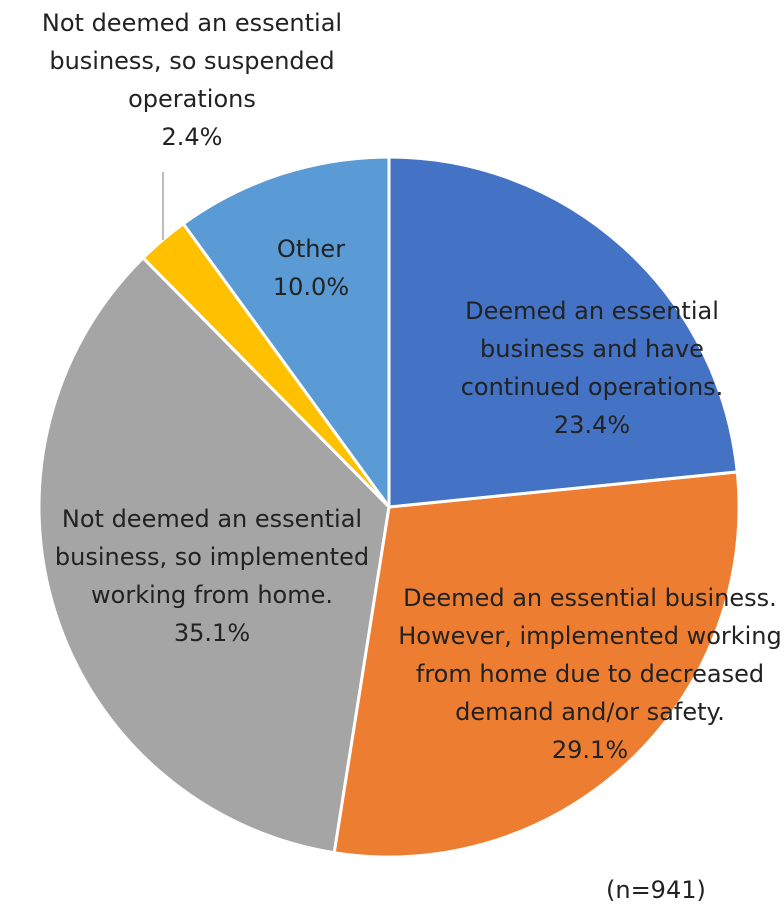  Describe the element at coordinates (590, 750) in the screenshot. I see `value-label: 29.1%` at that location.